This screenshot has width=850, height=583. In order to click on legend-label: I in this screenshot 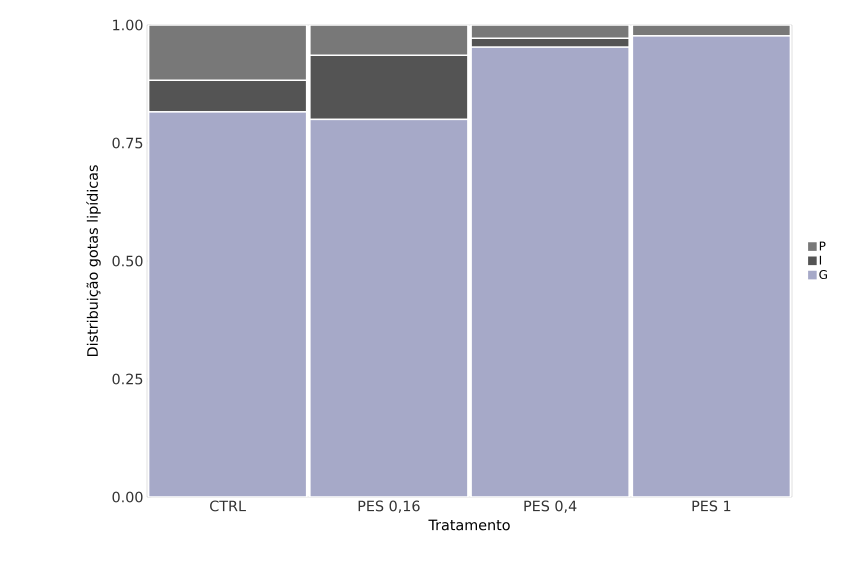, I will do `click(821, 260)`.